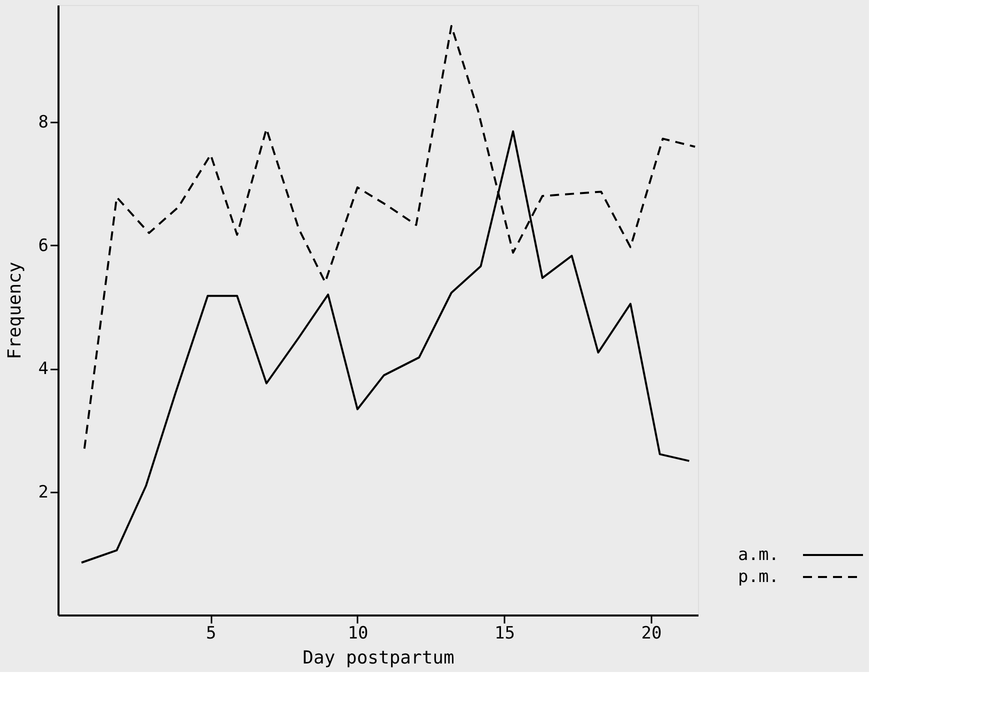 Image resolution: width=982 pixels, height=725 pixels. Describe the element at coordinates (211, 634) in the screenshot. I see `x-tick-label: 5` at that location.